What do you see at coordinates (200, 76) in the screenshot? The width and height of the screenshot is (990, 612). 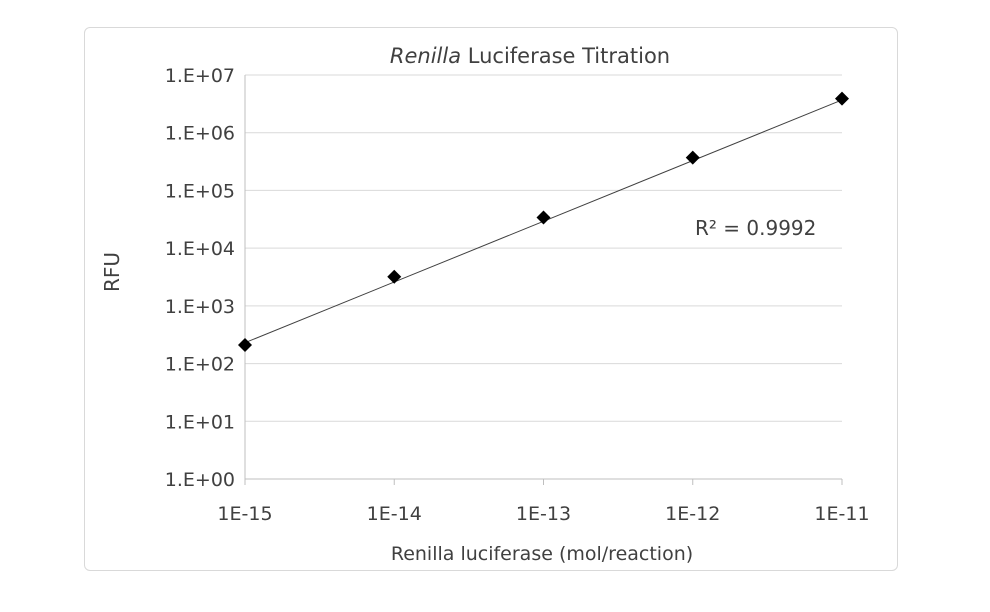 I see `y-tick-label: 1.E+07` at bounding box center [200, 76].